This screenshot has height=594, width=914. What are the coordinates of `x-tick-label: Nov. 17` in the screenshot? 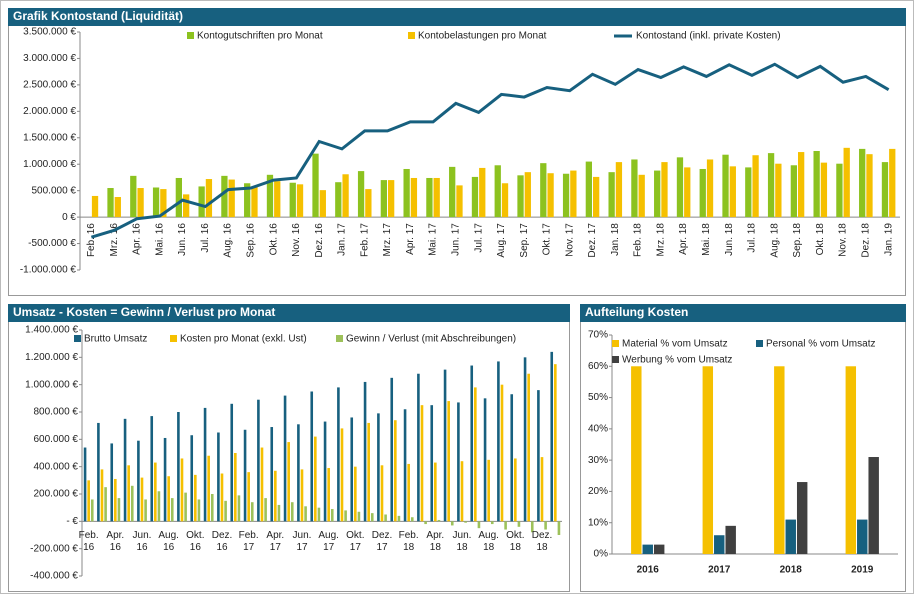 It's located at (569, 240).